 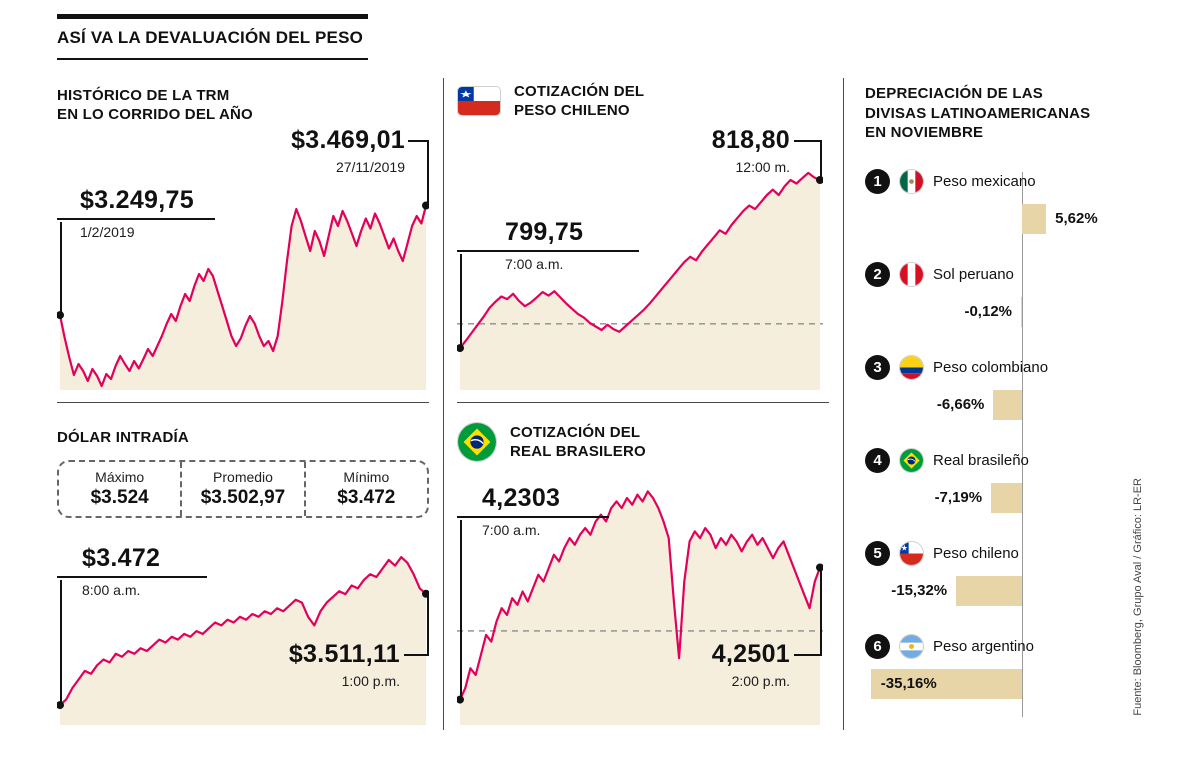 I want to click on trm-start-date: 1/2/2019, so click(x=107, y=232).